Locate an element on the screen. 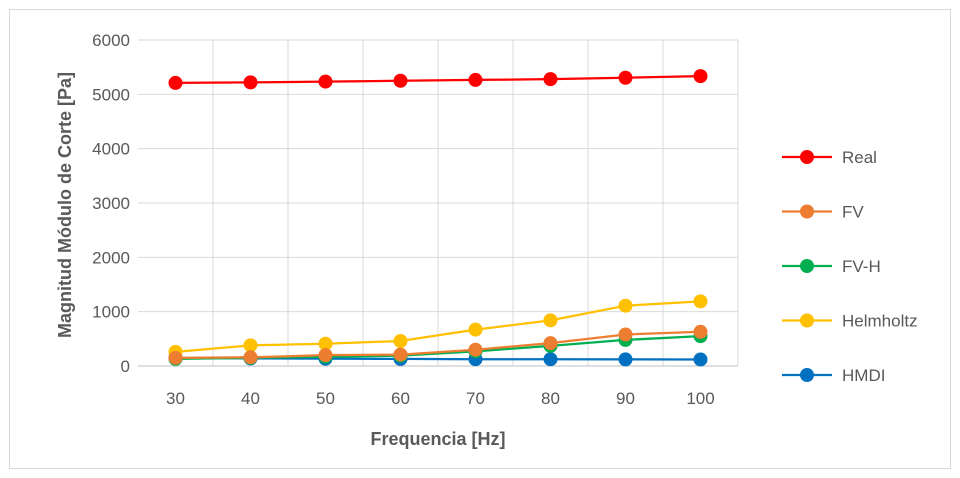 The width and height of the screenshot is (960, 478). x-tick-labels: 30 40 50 60 70 80 90 100 is located at coordinates (440, 398).